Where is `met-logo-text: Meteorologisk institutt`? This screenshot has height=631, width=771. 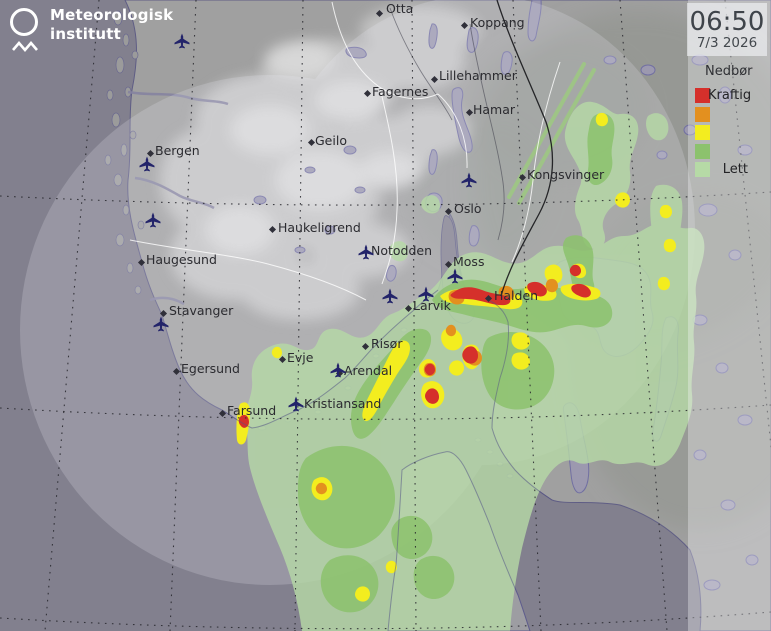 met-logo-text: Meteorologisk institutt is located at coordinates (111, 30).